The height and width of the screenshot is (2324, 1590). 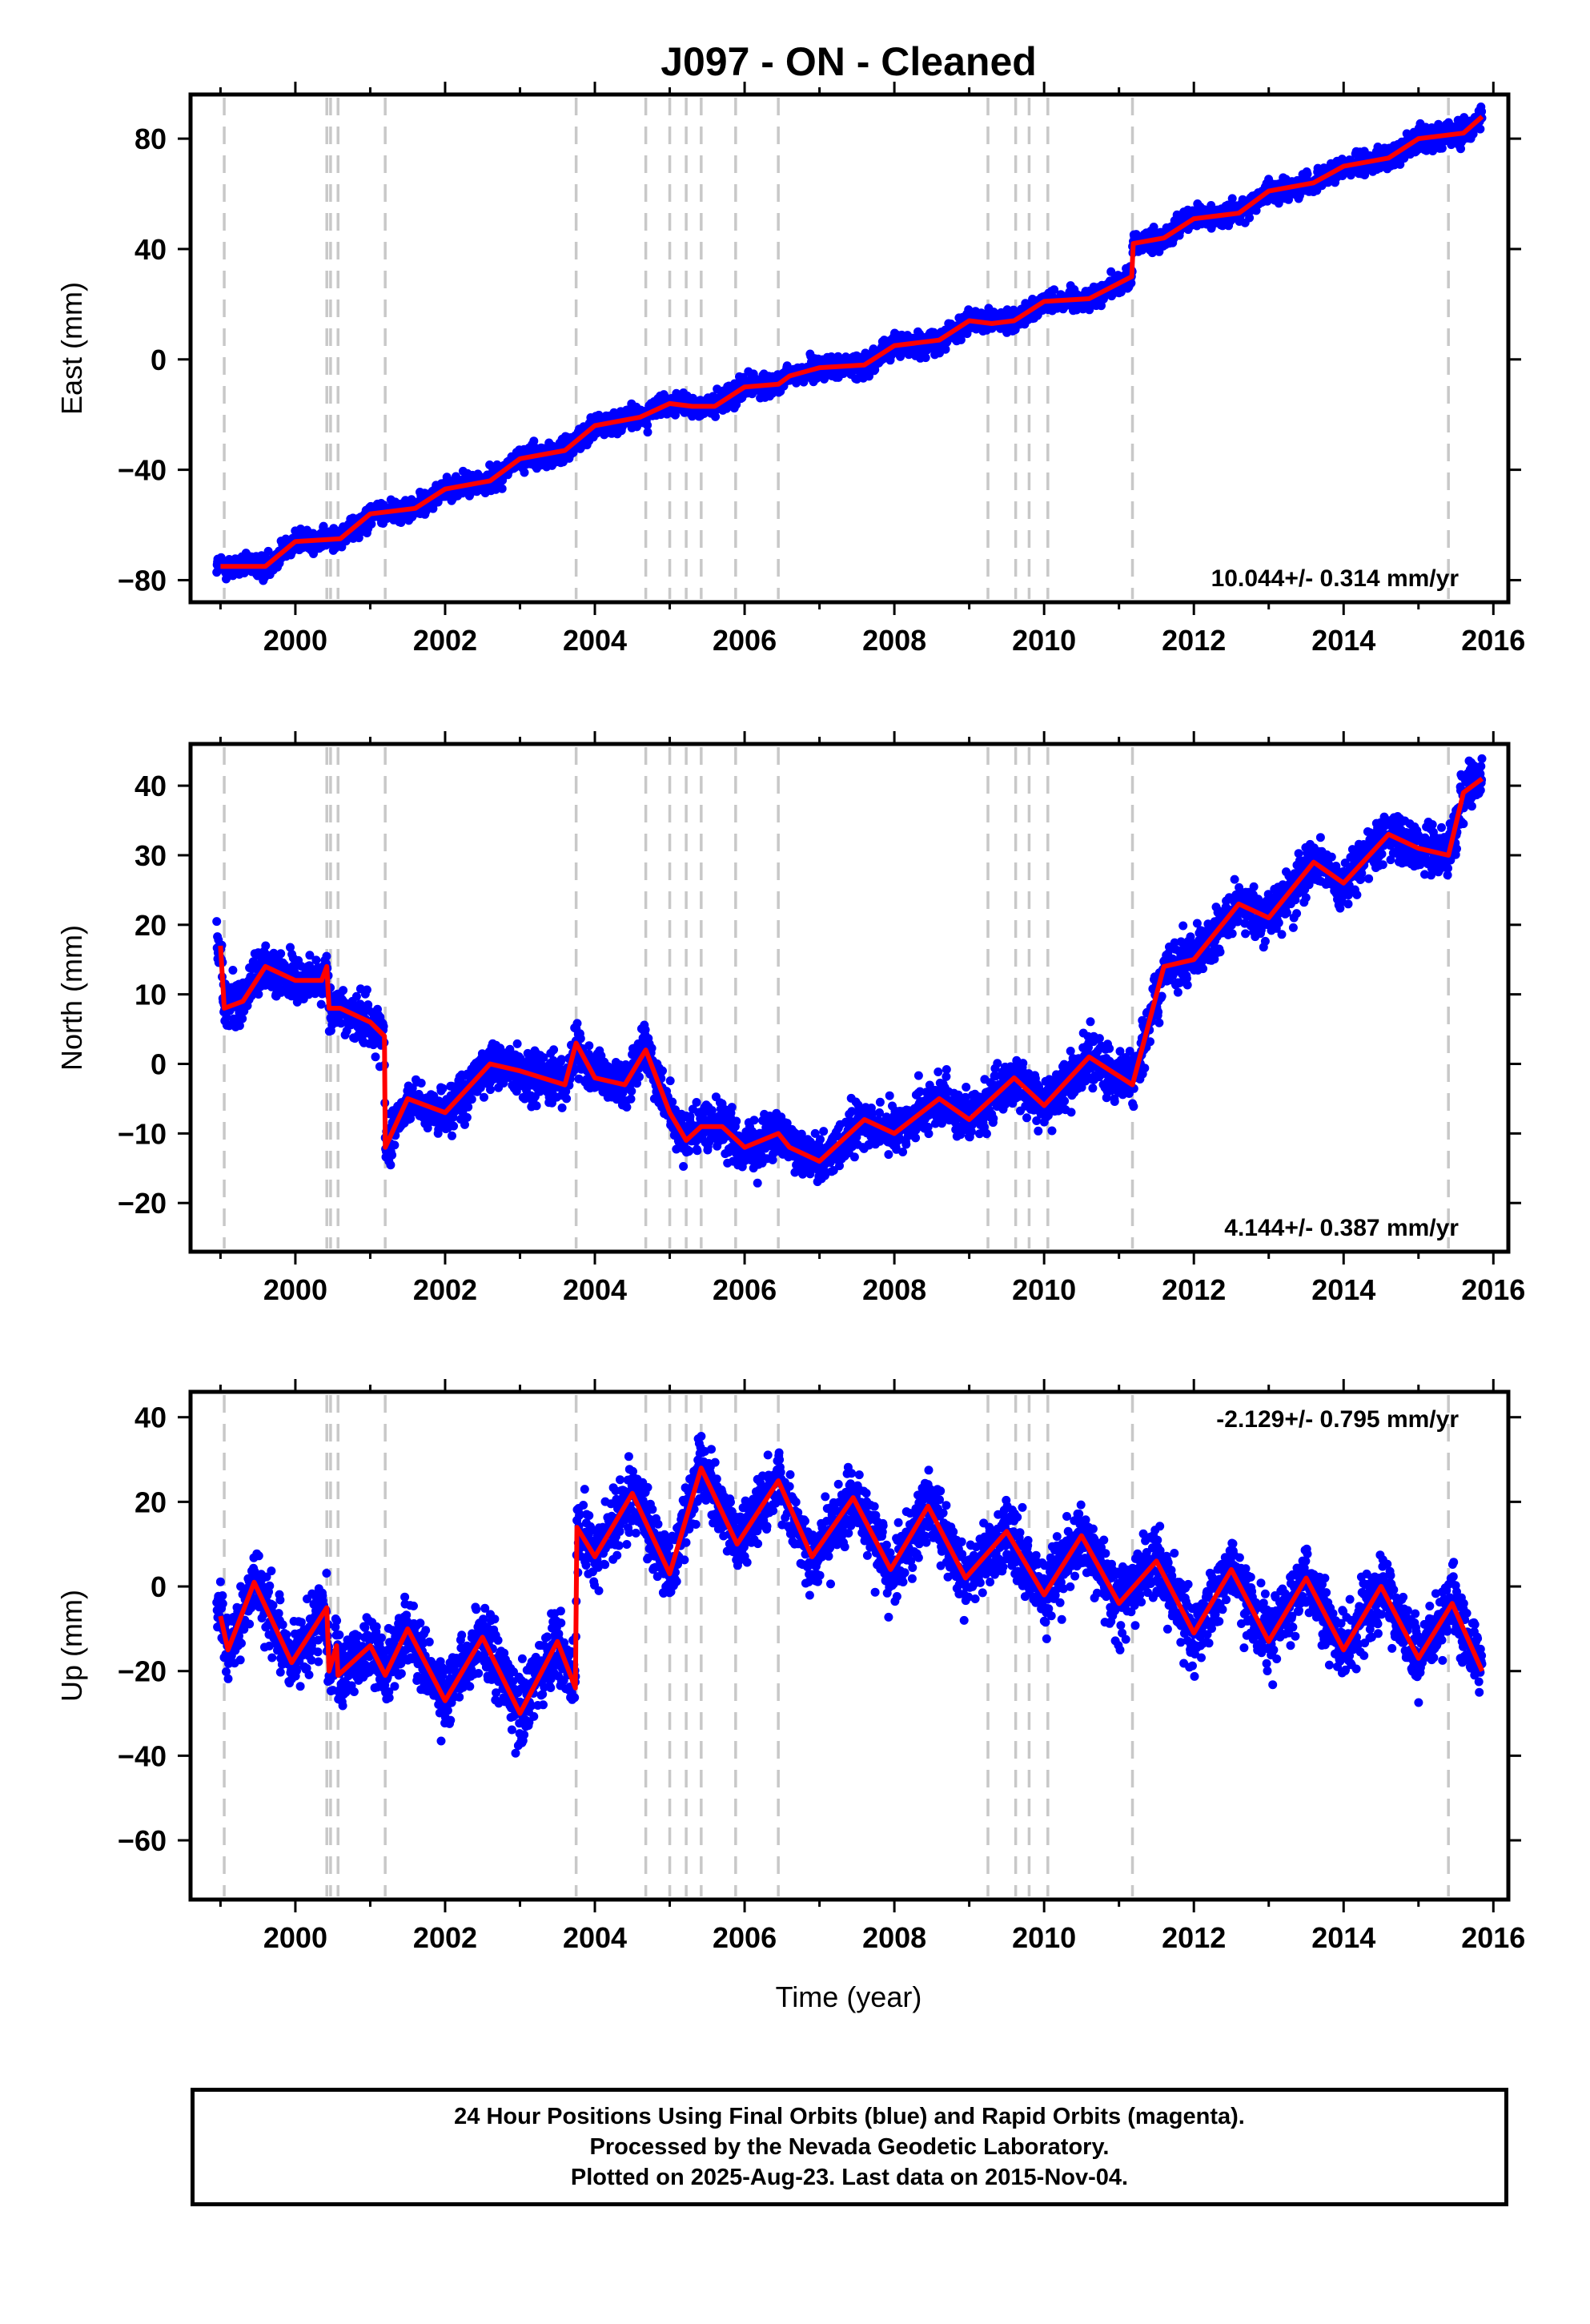 I want to click on rate-label: -2.129+/- 0.795 mm/yr, so click(x=1337, y=1419).